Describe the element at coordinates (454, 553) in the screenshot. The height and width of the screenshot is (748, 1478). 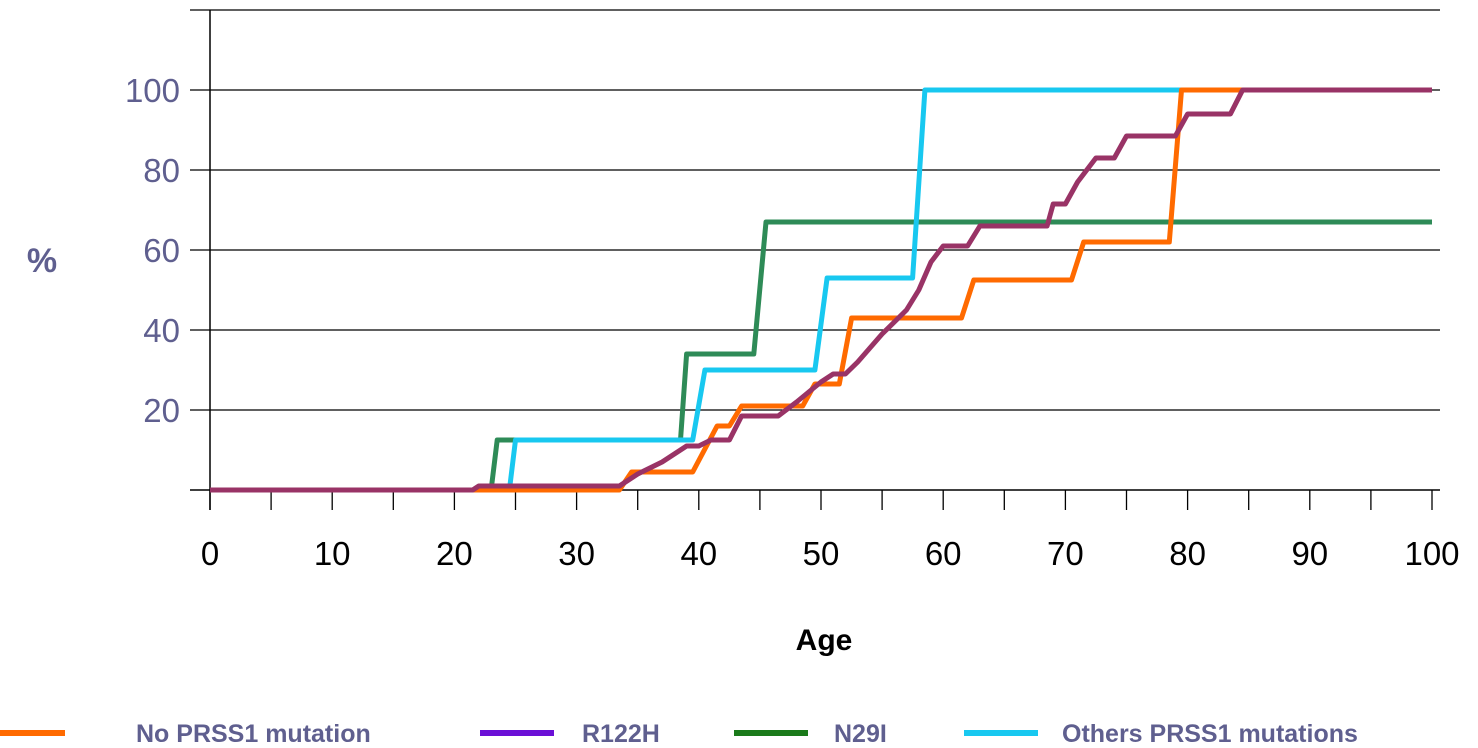
I see `x-tick-label: 20` at that location.